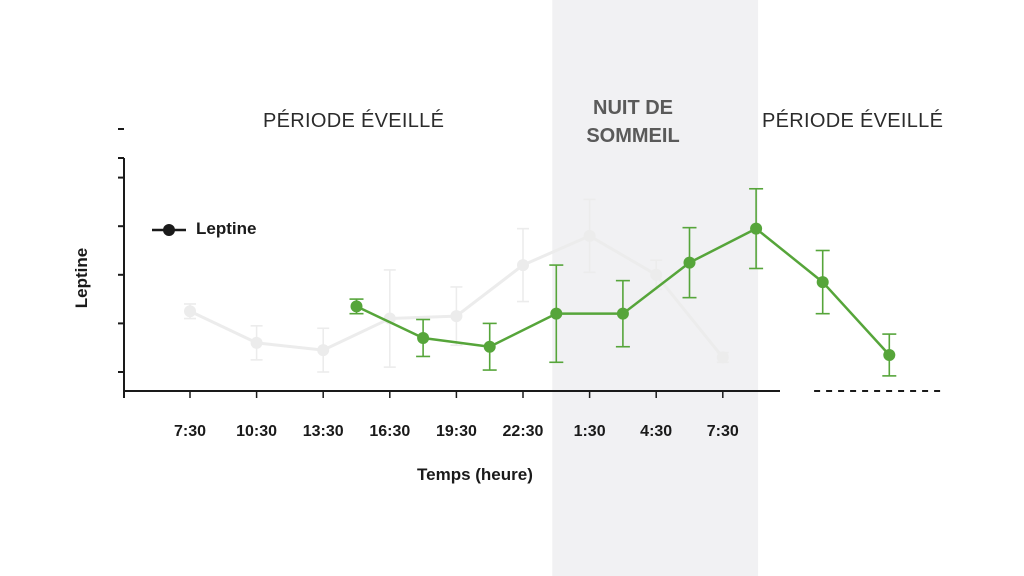 The width and height of the screenshot is (1024, 576). I want to click on period-awake-left: PÉRIODE ÉVEILLÉ, so click(354, 121).